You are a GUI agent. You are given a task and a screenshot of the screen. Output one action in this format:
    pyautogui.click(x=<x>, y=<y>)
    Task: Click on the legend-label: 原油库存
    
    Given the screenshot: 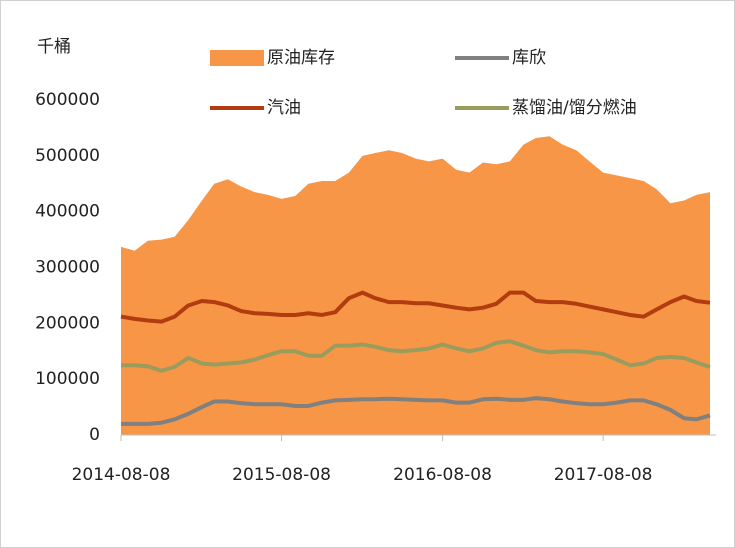 What is the action you would take?
    pyautogui.click(x=301, y=58)
    